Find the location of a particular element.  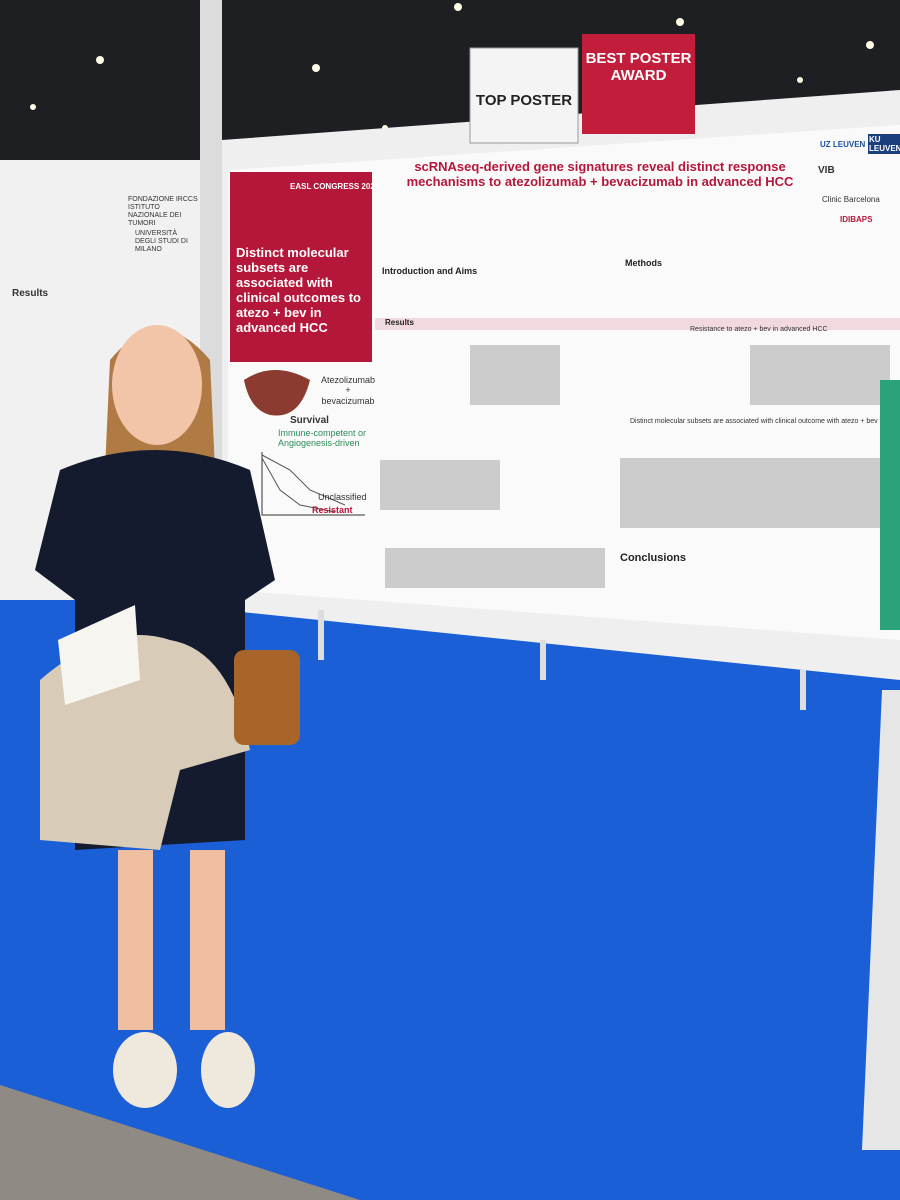

top-poster-sign is located at coordinates (524, 95).